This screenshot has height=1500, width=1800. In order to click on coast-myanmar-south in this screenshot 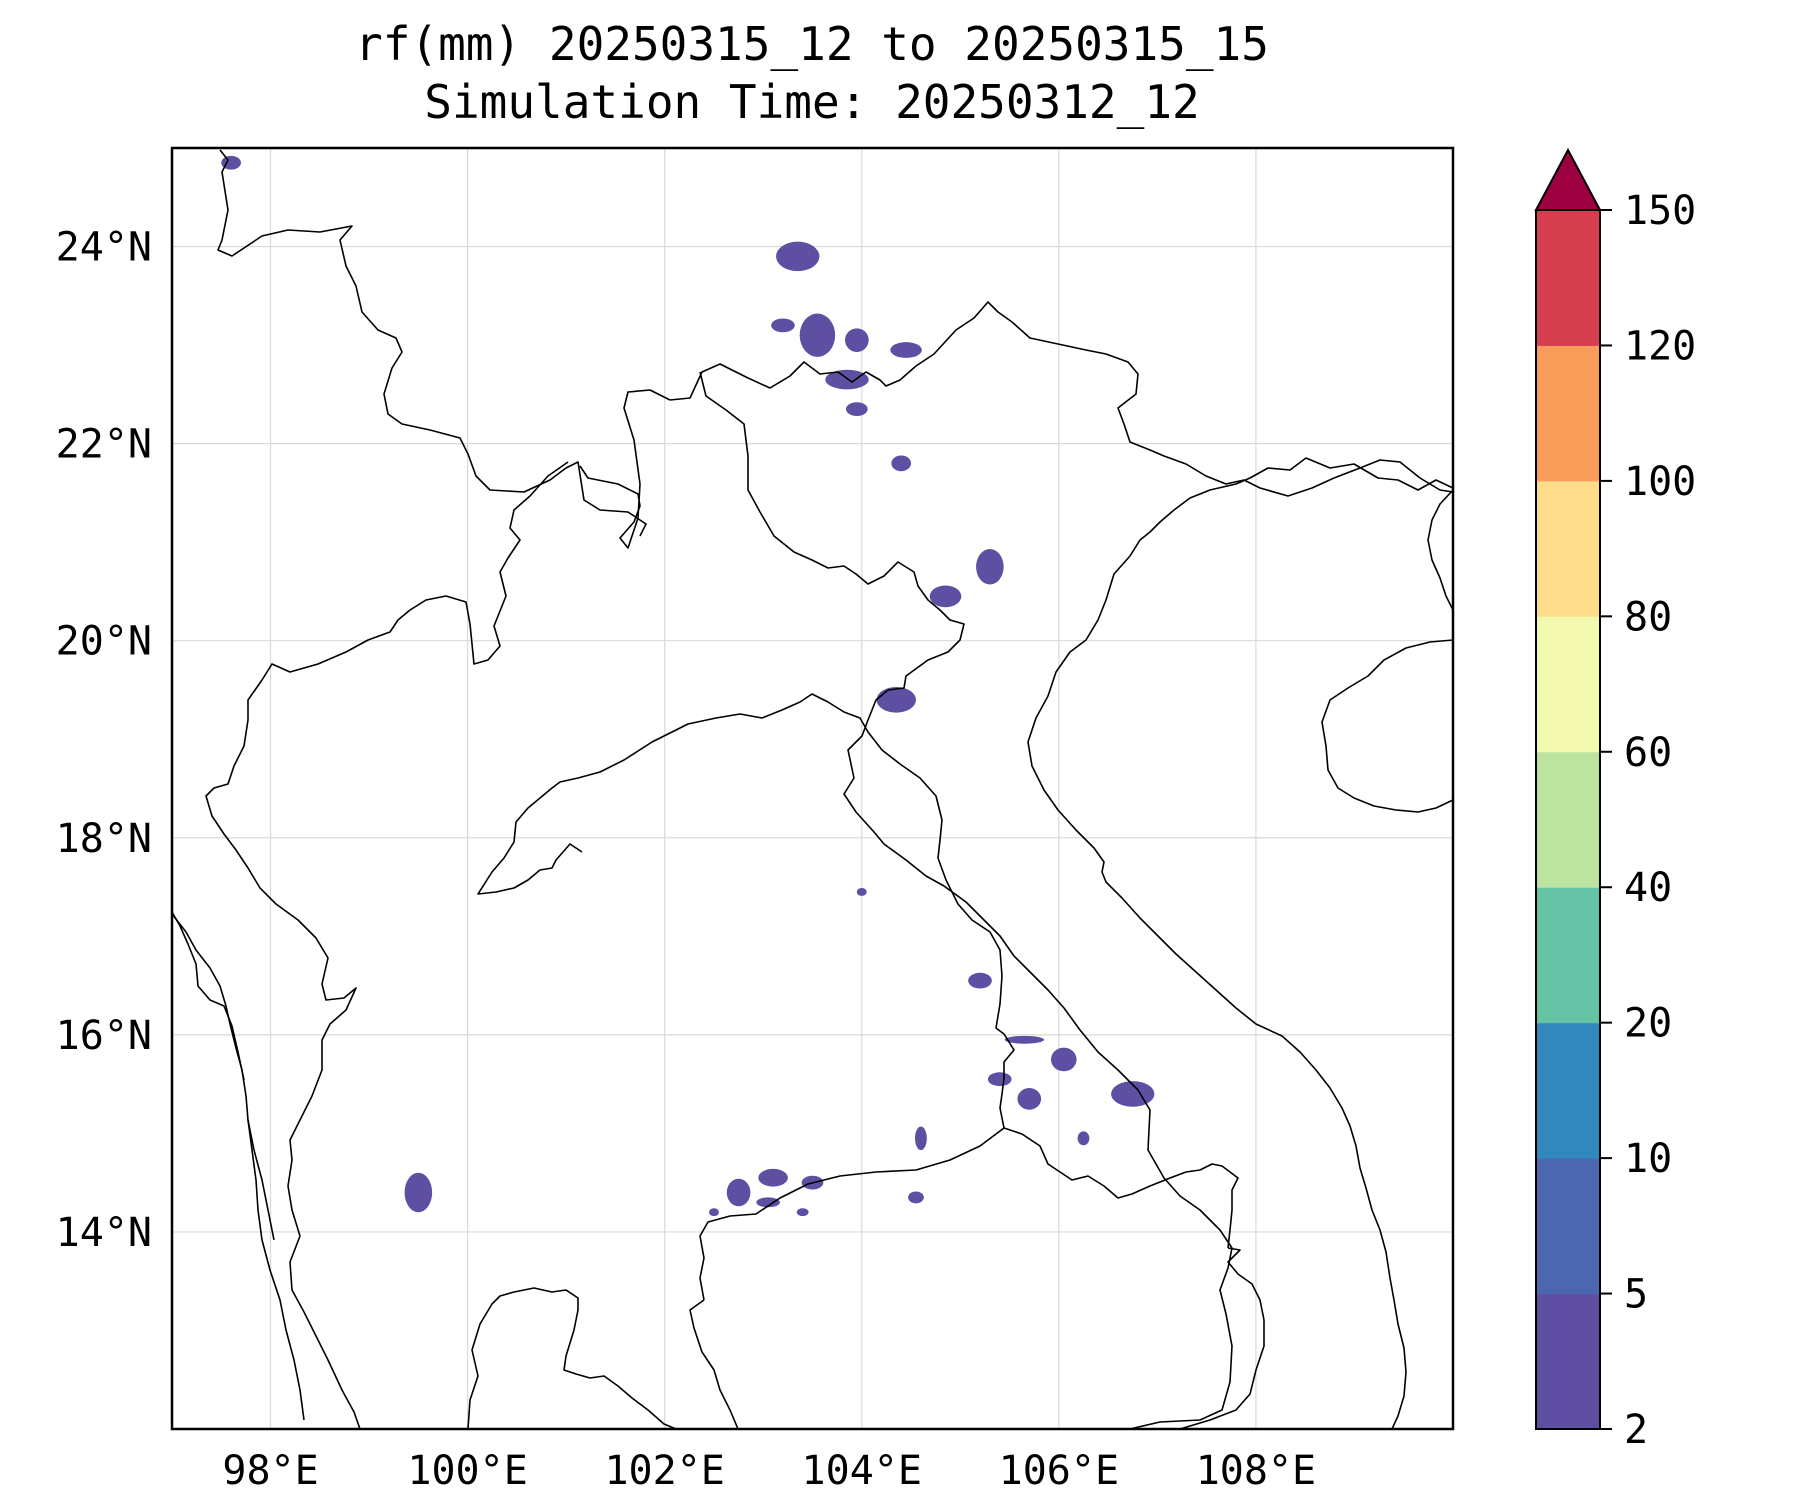, I will do `click(276, 1270)`.